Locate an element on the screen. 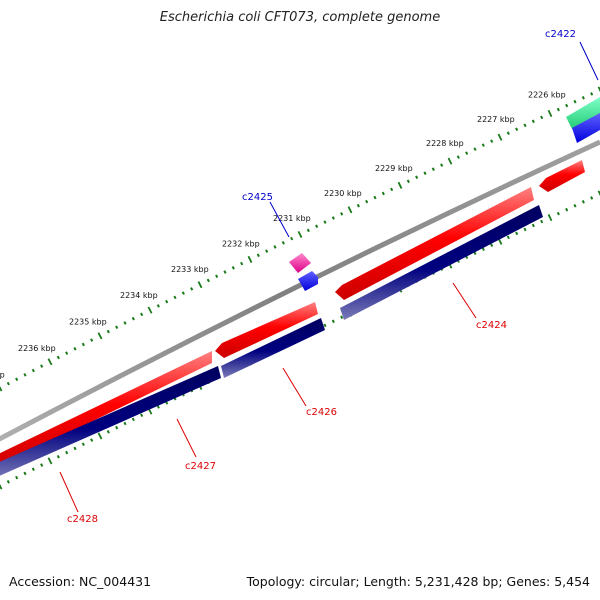 This screenshot has height=600, width=600. kbp-label: 2230 kbp is located at coordinates (343, 193).